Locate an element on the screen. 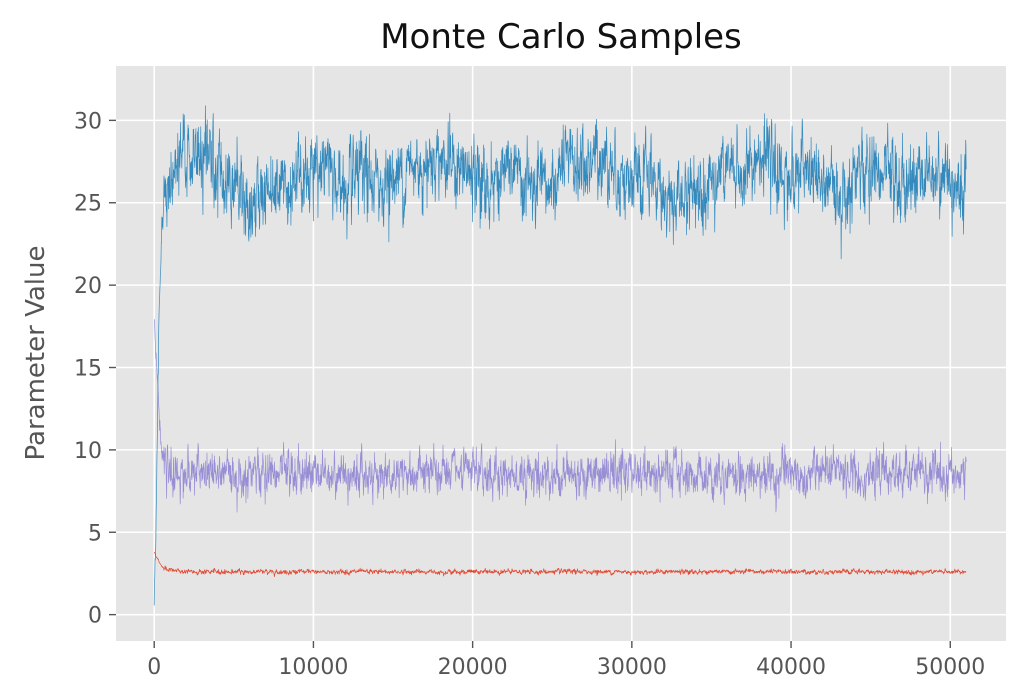  chart-title: Monte Carlo Samples is located at coordinates (561, 37).